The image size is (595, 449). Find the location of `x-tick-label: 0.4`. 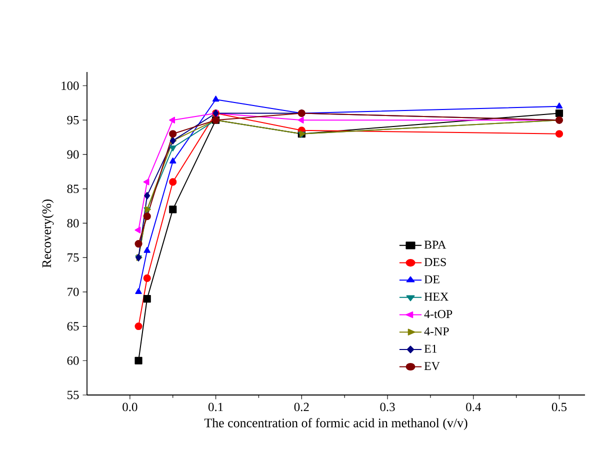

x-tick-label: 0.4 is located at coordinates (473, 407).